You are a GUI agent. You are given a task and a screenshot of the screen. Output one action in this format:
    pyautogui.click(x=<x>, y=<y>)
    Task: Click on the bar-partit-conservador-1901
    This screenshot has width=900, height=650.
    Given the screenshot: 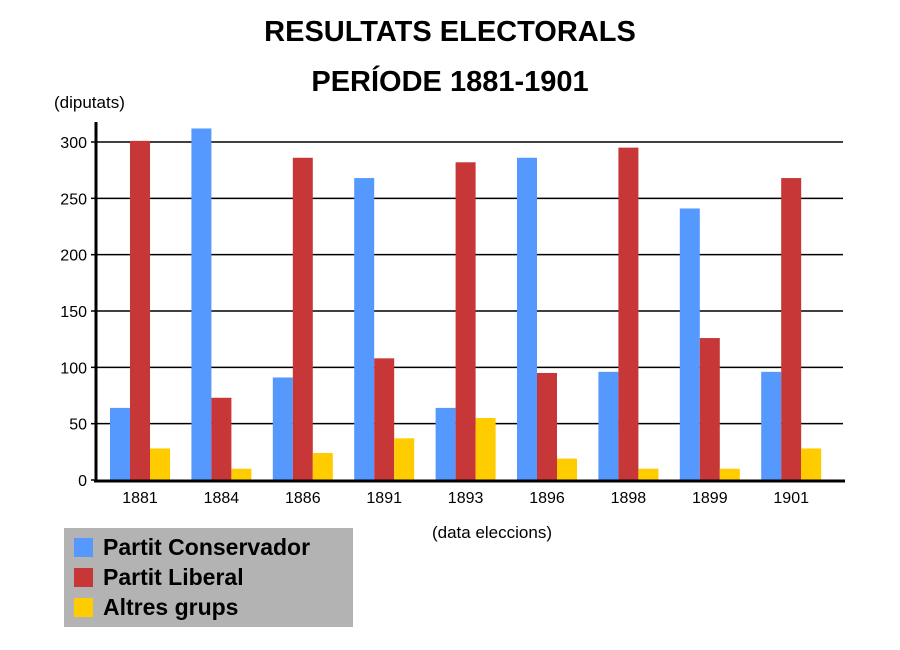 What is the action you would take?
    pyautogui.click(x=771, y=425)
    